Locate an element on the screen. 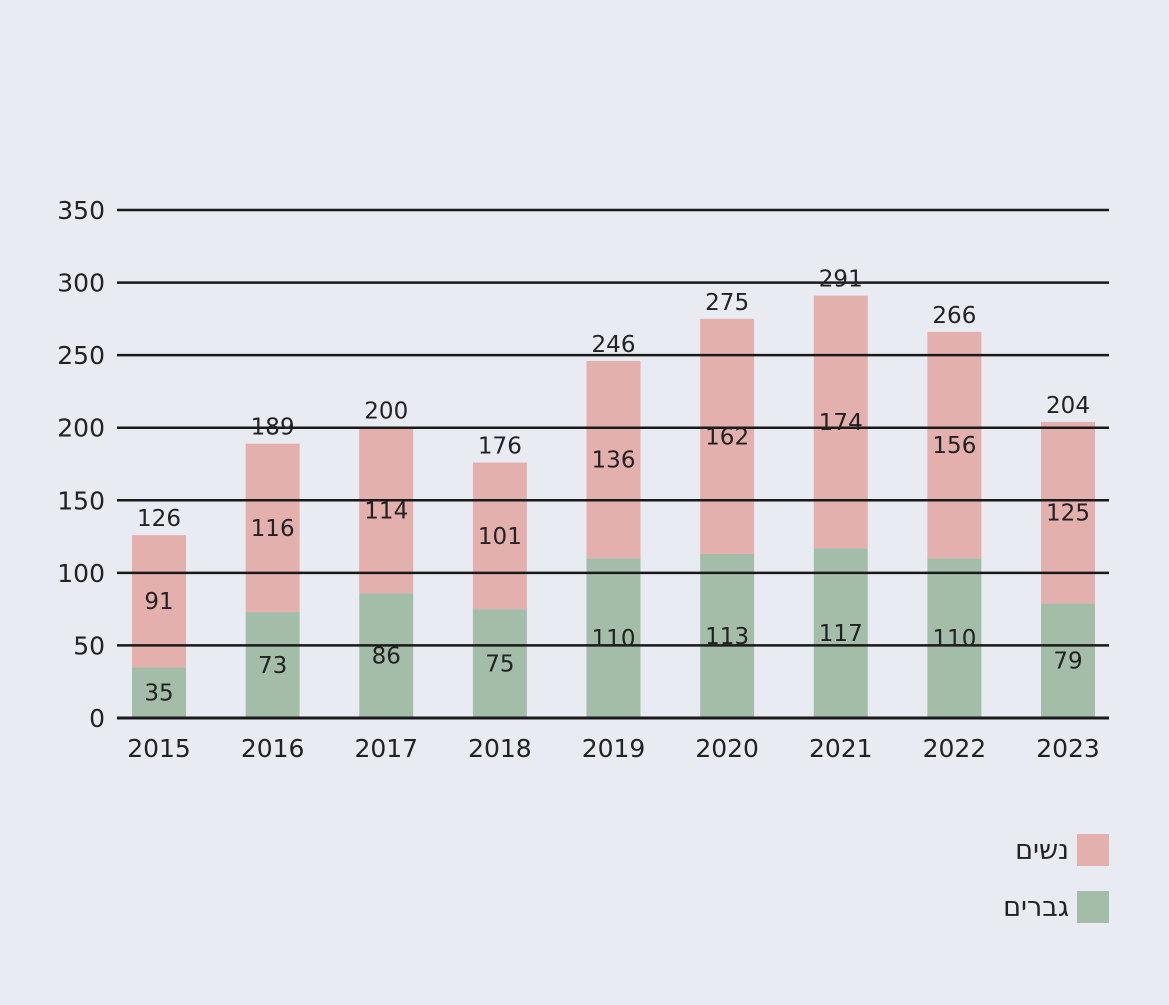  data-label: 101 is located at coordinates (500, 537).